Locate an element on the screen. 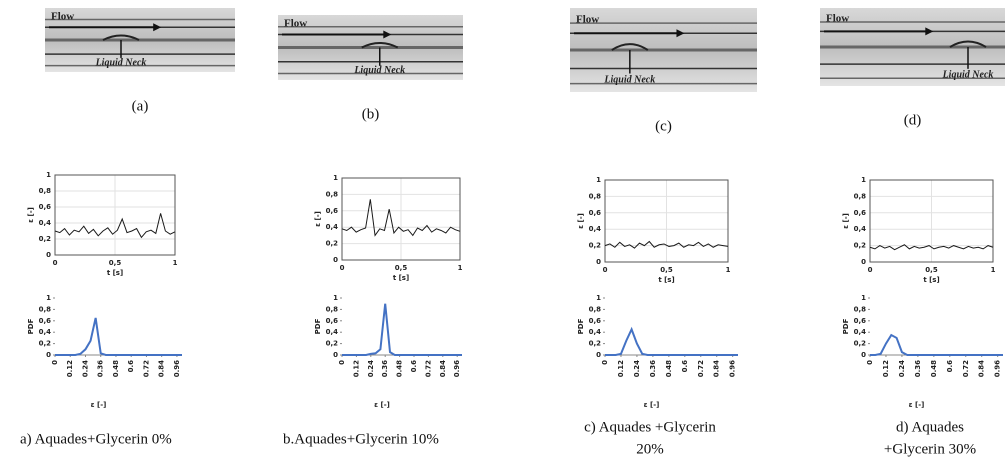 The width and height of the screenshot is (1005, 462). photo-label: (b) is located at coordinates (371, 114).